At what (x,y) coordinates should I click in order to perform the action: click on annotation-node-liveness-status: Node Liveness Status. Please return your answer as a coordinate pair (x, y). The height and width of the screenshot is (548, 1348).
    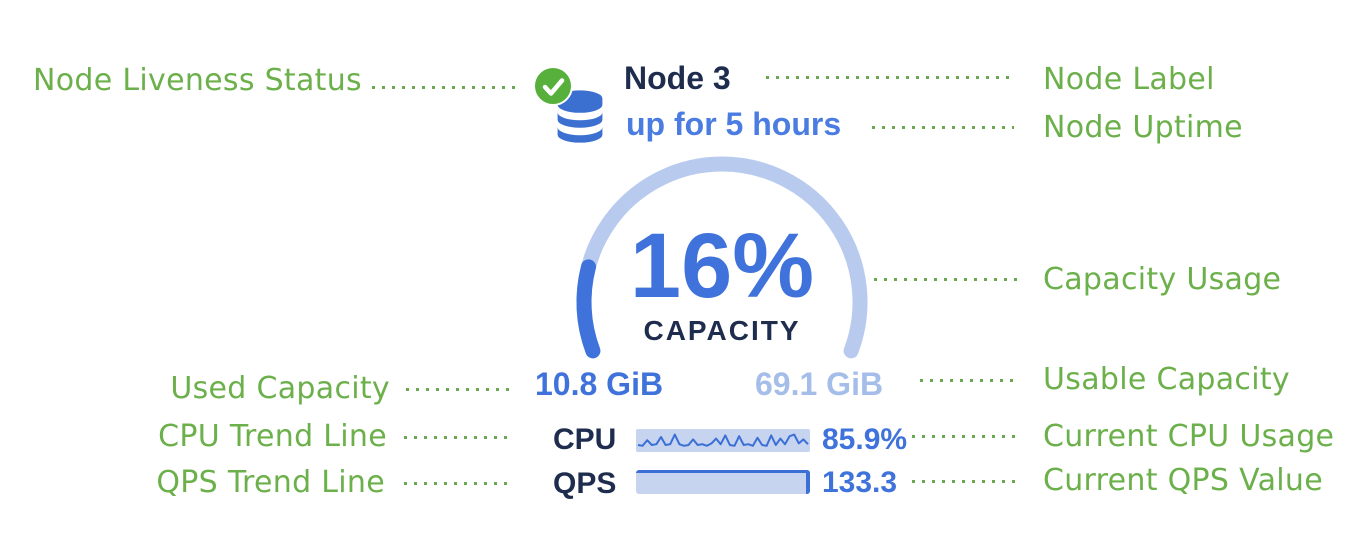
    Looking at the image, I should click on (197, 80).